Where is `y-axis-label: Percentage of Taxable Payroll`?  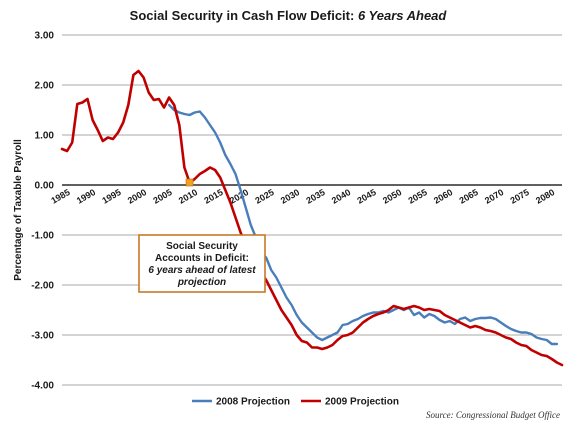
y-axis-label: Percentage of Taxable Payroll is located at coordinates (18, 210).